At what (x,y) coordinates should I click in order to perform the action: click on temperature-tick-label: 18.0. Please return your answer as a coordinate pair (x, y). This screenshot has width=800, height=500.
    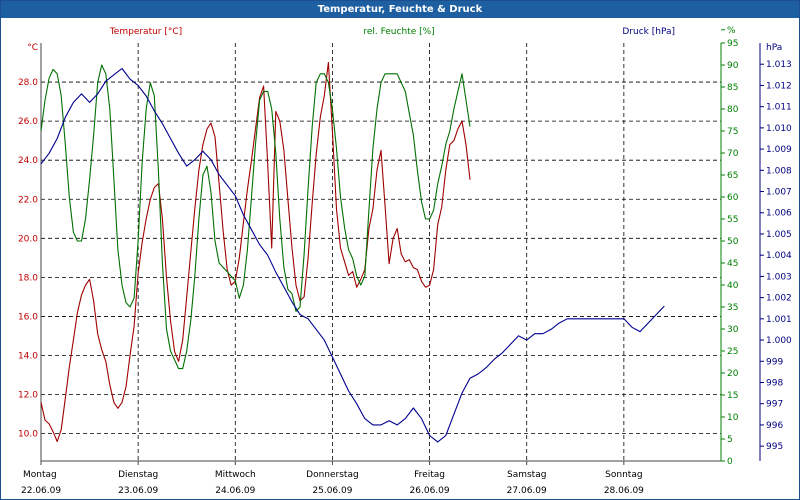
    Looking at the image, I should click on (28, 278).